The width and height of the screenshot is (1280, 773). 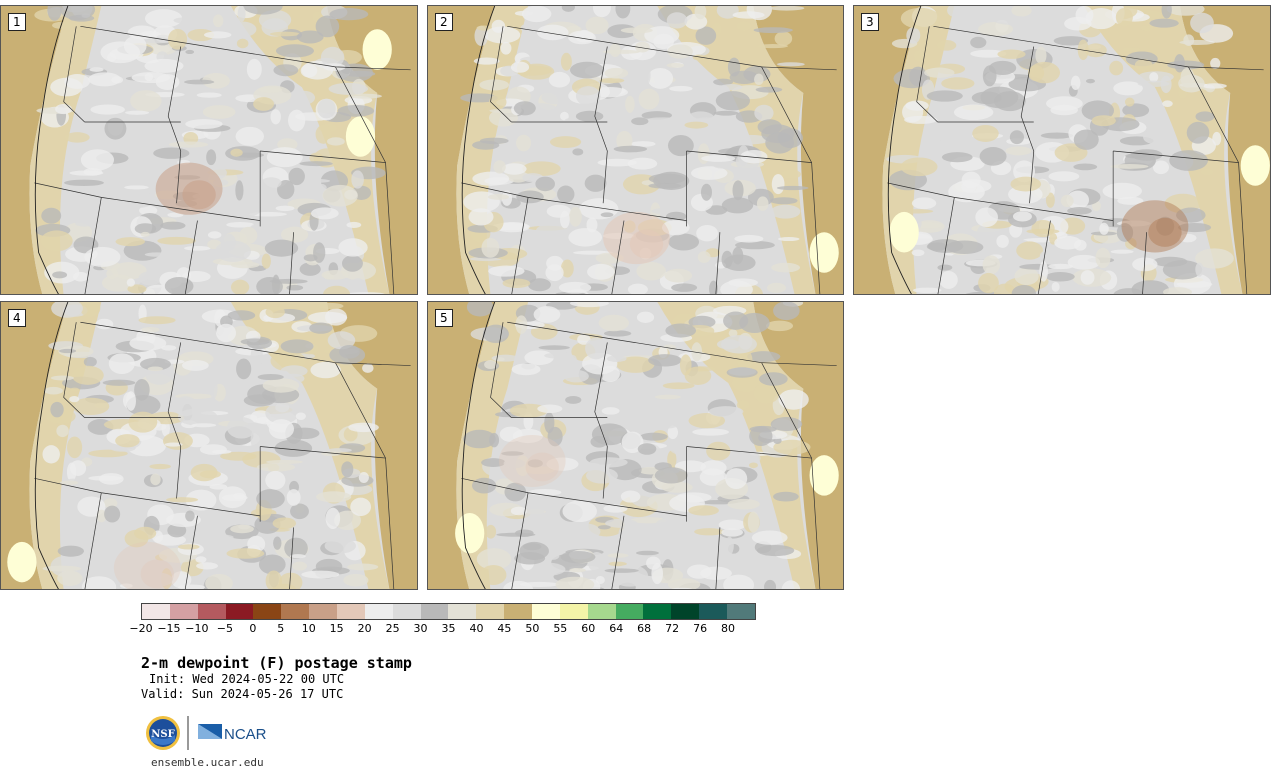 I want to click on map-panel-1: 1, so click(x=209, y=150).